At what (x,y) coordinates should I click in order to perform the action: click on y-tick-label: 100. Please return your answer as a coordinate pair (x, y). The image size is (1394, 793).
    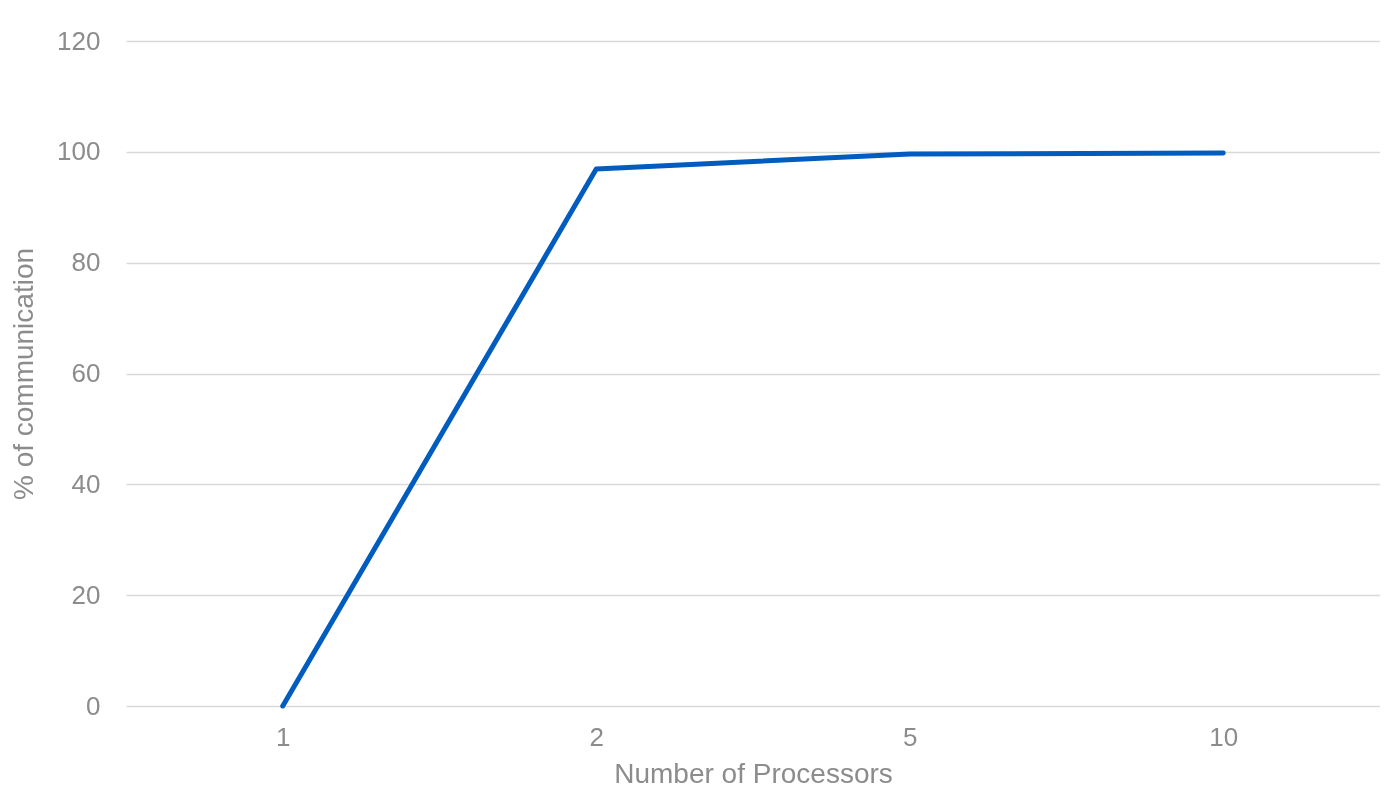
    Looking at the image, I should click on (79, 151).